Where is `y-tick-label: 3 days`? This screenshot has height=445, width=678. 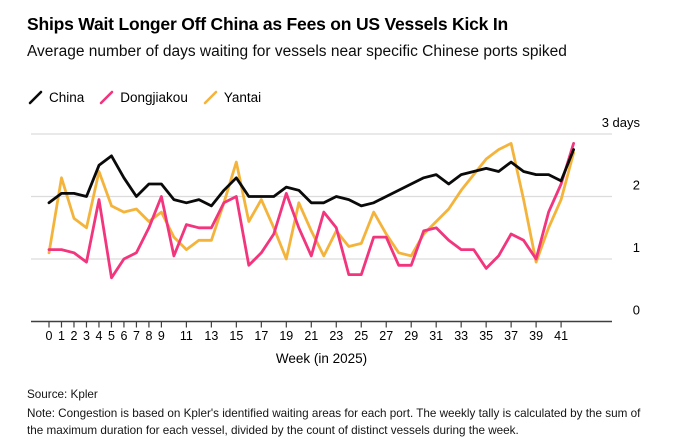
y-tick-label: 3 days is located at coordinates (621, 122).